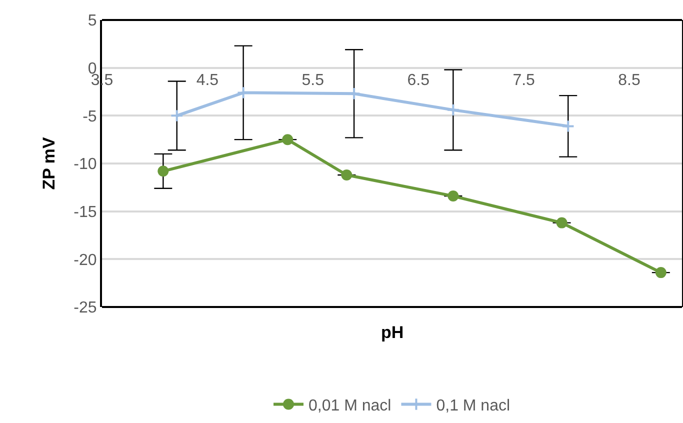  Describe the element at coordinates (524, 80) in the screenshot. I see `x-tick-label: 7.5` at that location.